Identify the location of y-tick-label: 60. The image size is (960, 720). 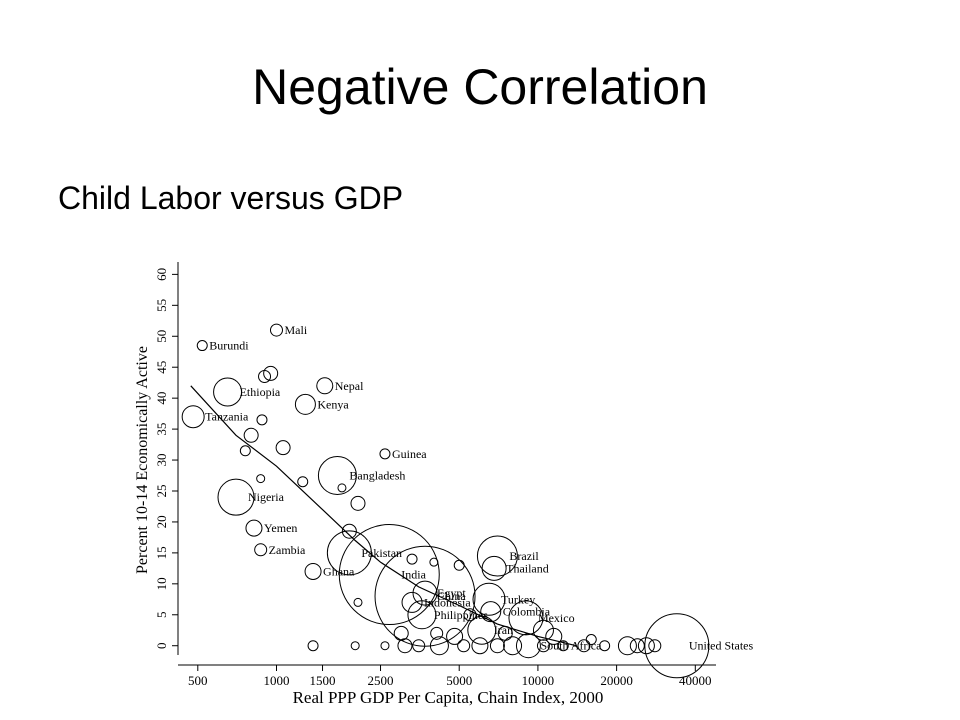
(161, 274).